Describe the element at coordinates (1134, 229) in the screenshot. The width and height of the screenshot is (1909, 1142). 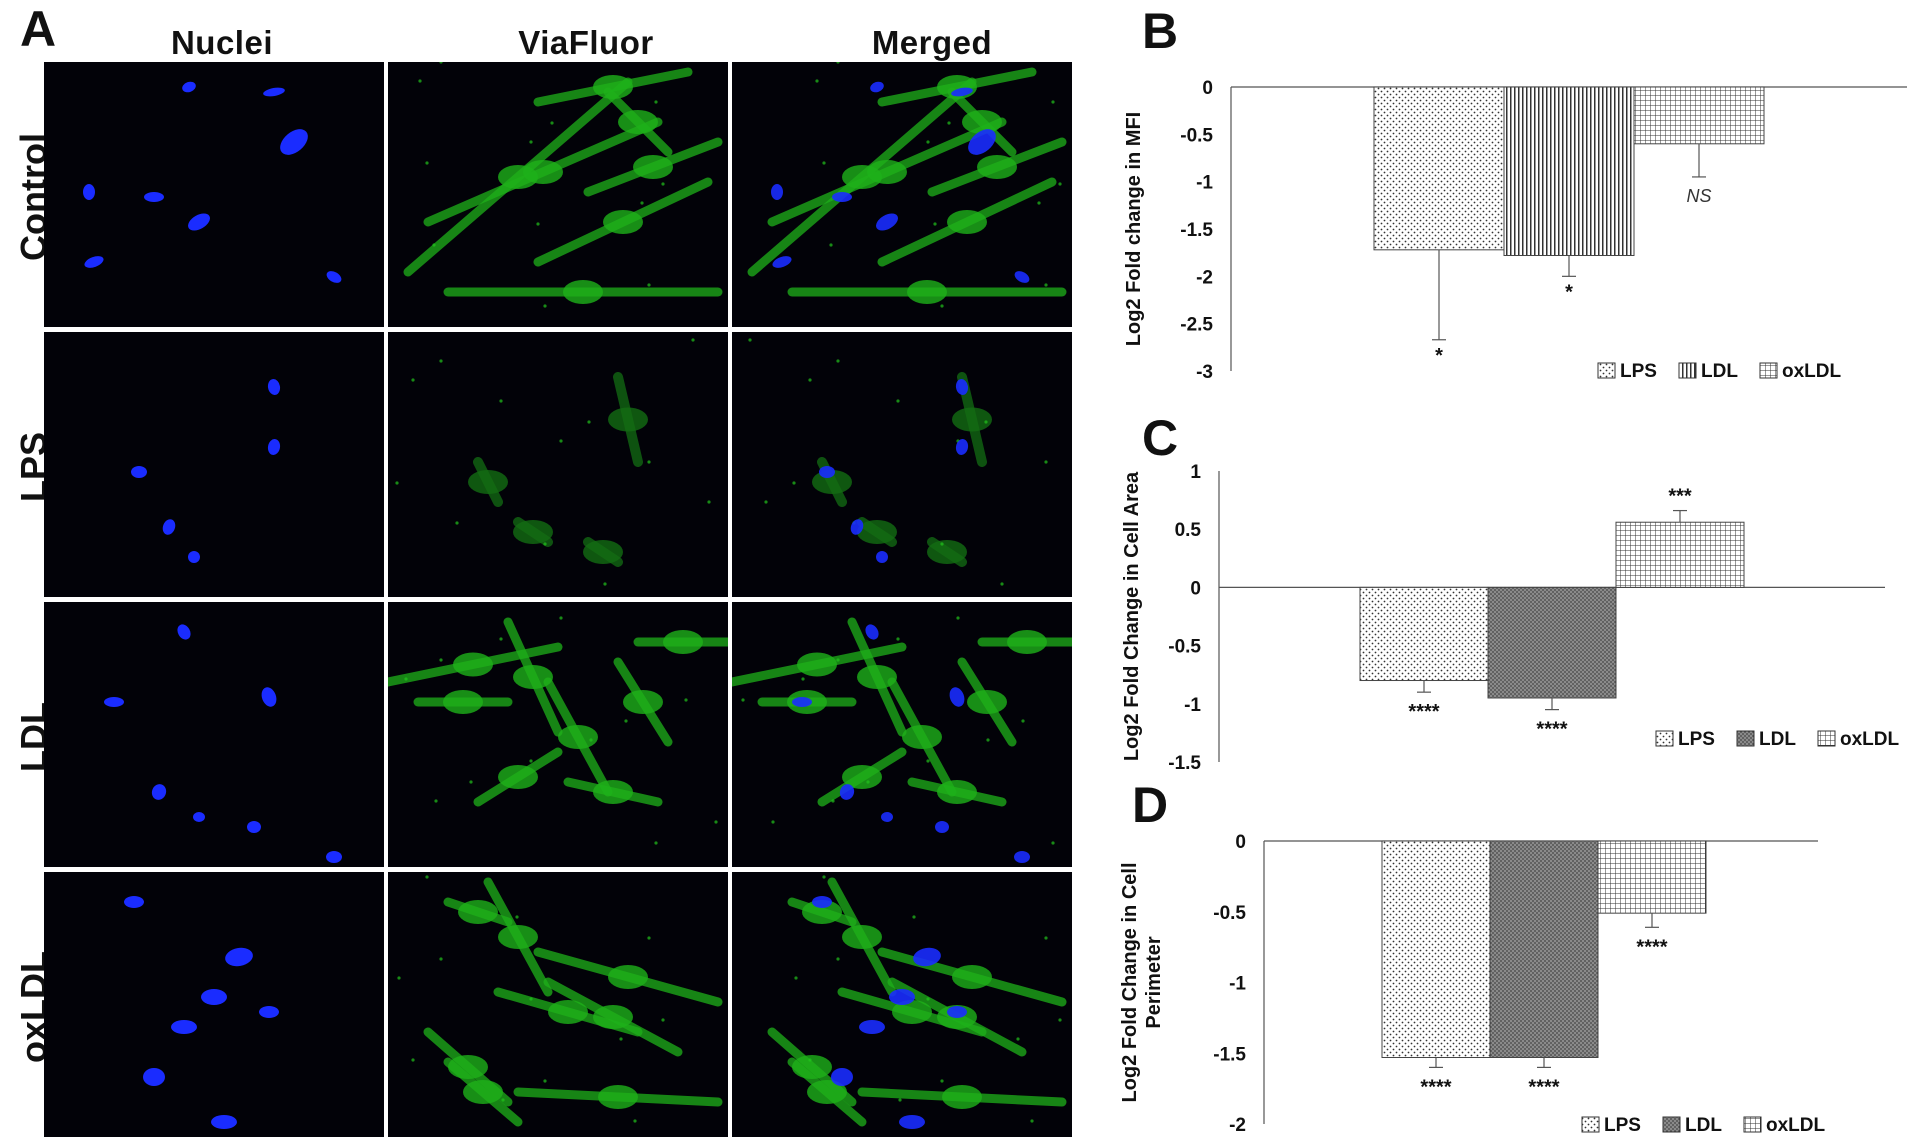
I see `y-axis-label: Log2 Fold change in MFI` at that location.